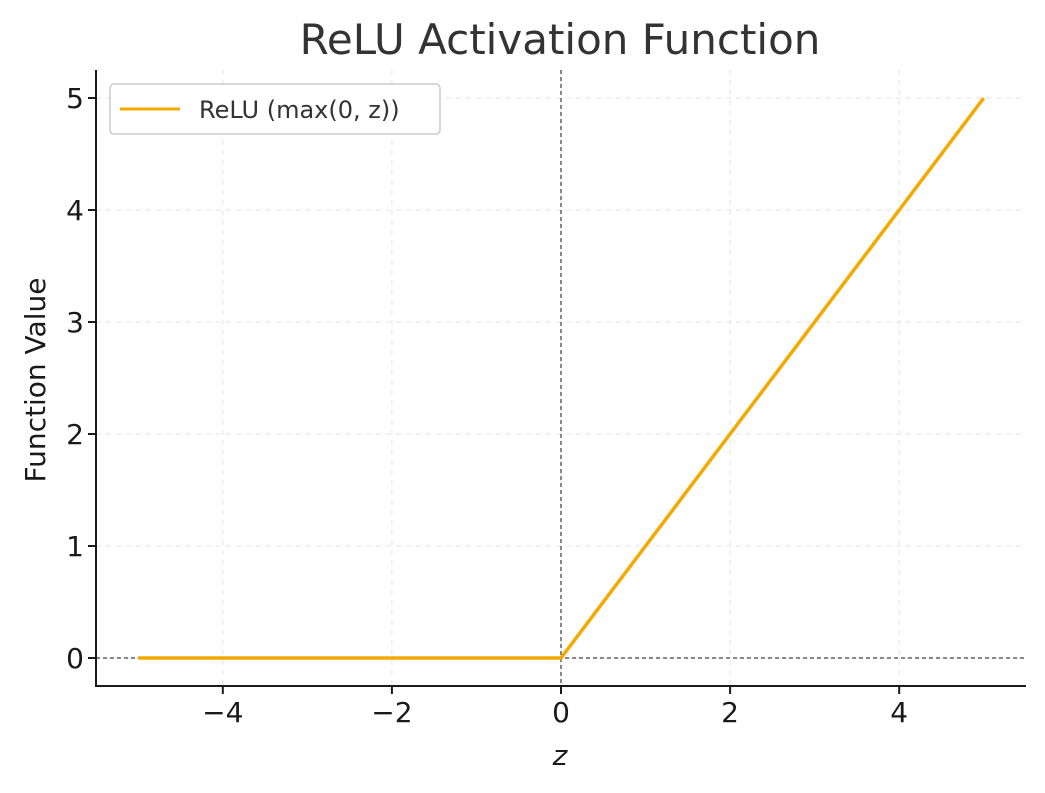  I want to click on x-tick-label: 0, so click(561, 712).